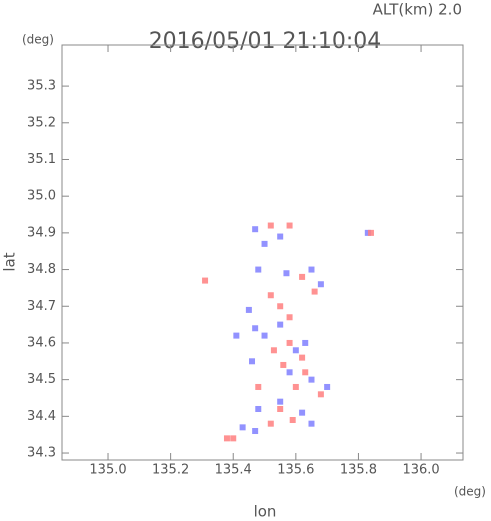 The width and height of the screenshot is (491, 521). I want to click on y-tick-label: 34.7, so click(41, 306).